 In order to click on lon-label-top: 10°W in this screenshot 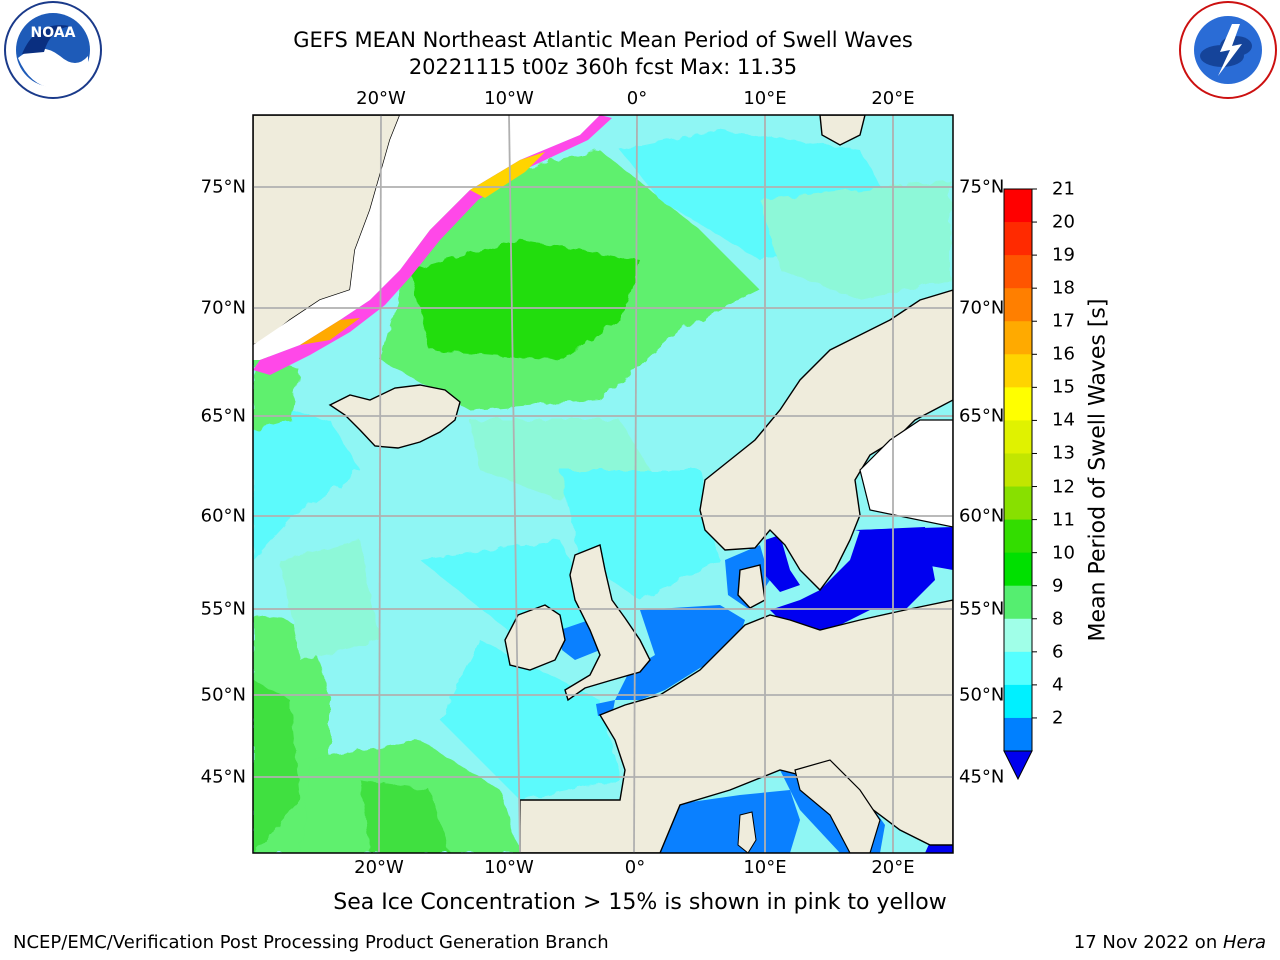, I will do `click(509, 98)`.